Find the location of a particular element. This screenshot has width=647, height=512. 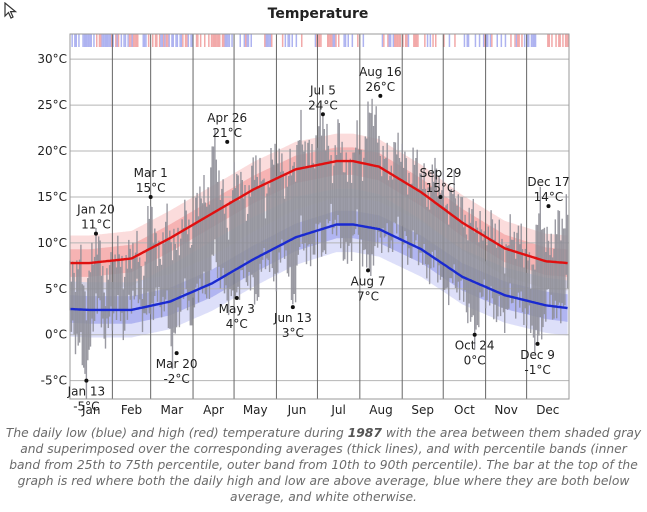

x-axis: Jan Feb Mar Apr May Jun Jul Aug Sep Oct Nov Dec is located at coordinates (320, 410).